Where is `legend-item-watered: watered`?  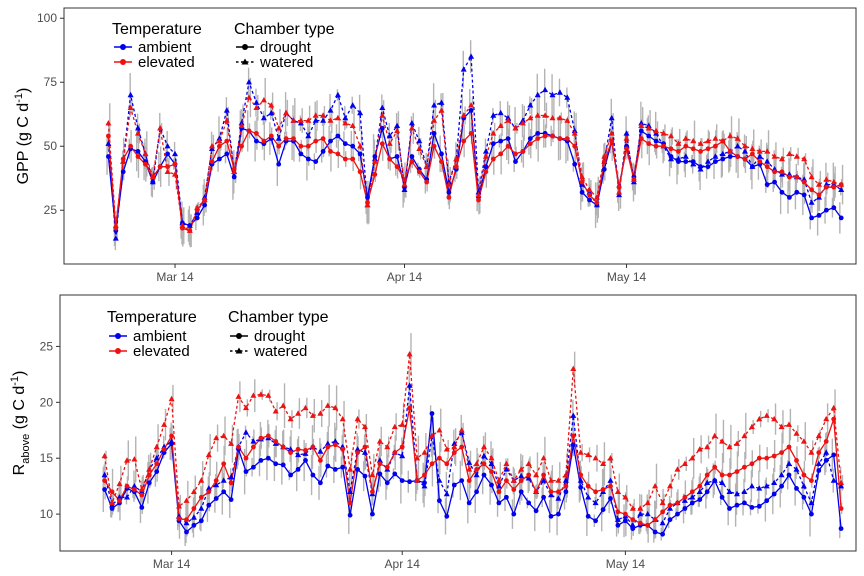
legend-item-watered: watered is located at coordinates (268, 351).